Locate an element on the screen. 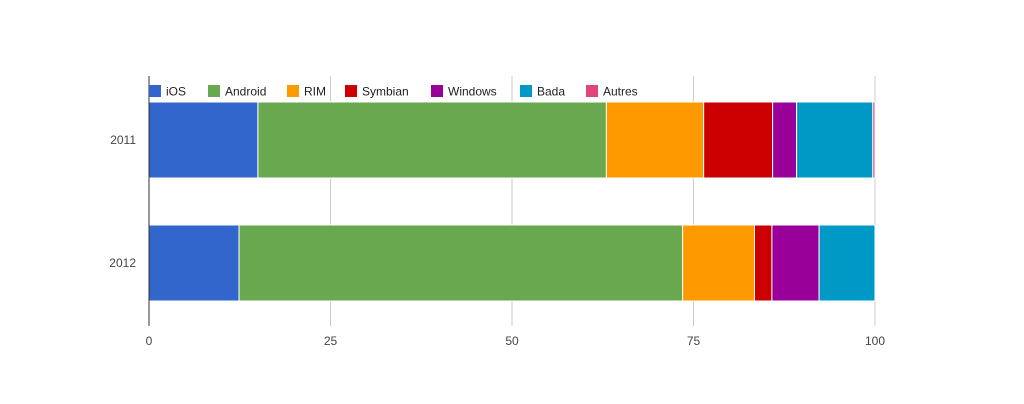 This screenshot has height=404, width=1024. legend-swatch-rim is located at coordinates (293, 91).